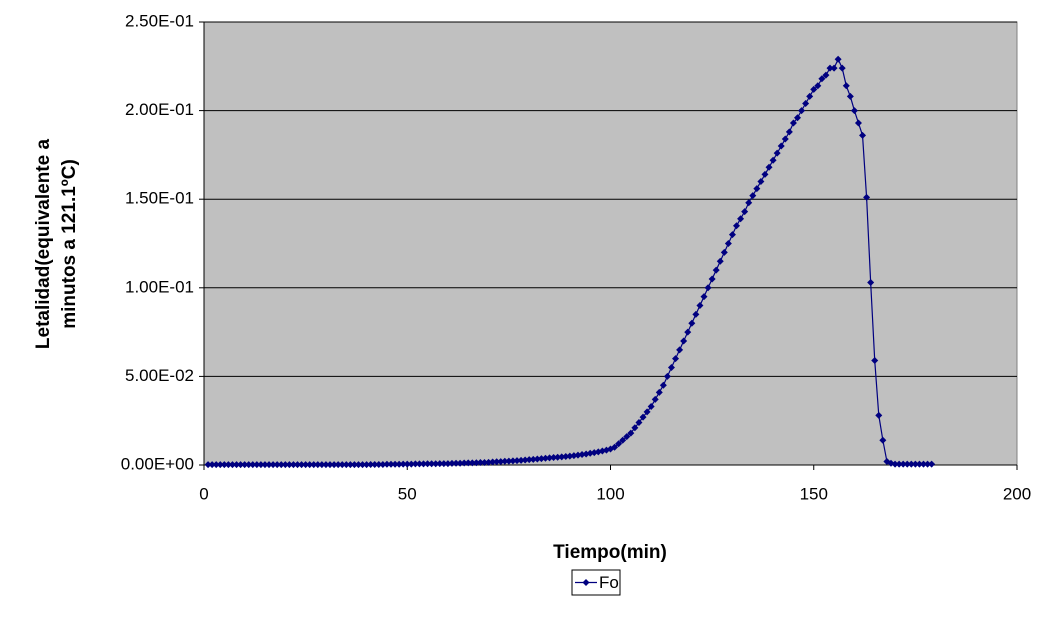 This screenshot has width=1047, height=623. What do you see at coordinates (610, 493) in the screenshot?
I see `x-tick-label: 100` at bounding box center [610, 493].